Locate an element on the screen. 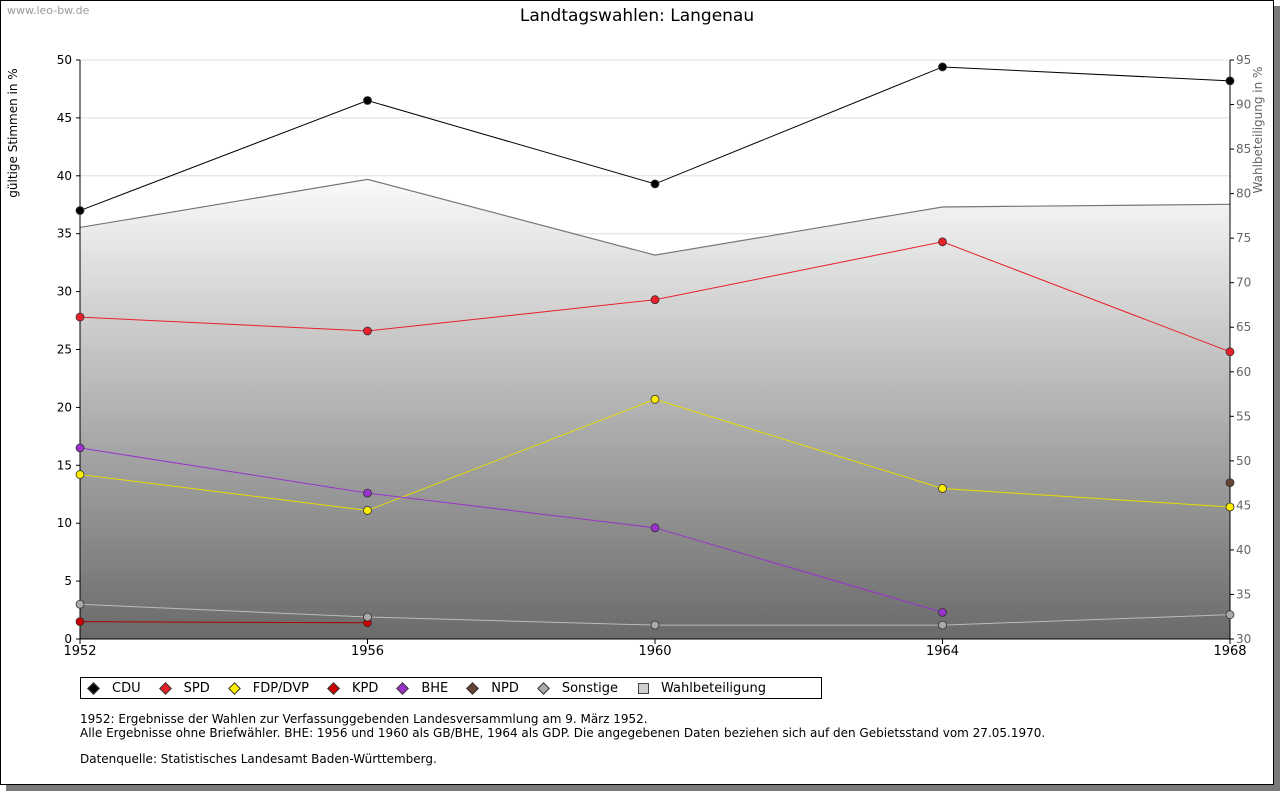 This screenshot has width=1280, height=791. chart-title: Landtagswahlen: Langenau is located at coordinates (637, 16).